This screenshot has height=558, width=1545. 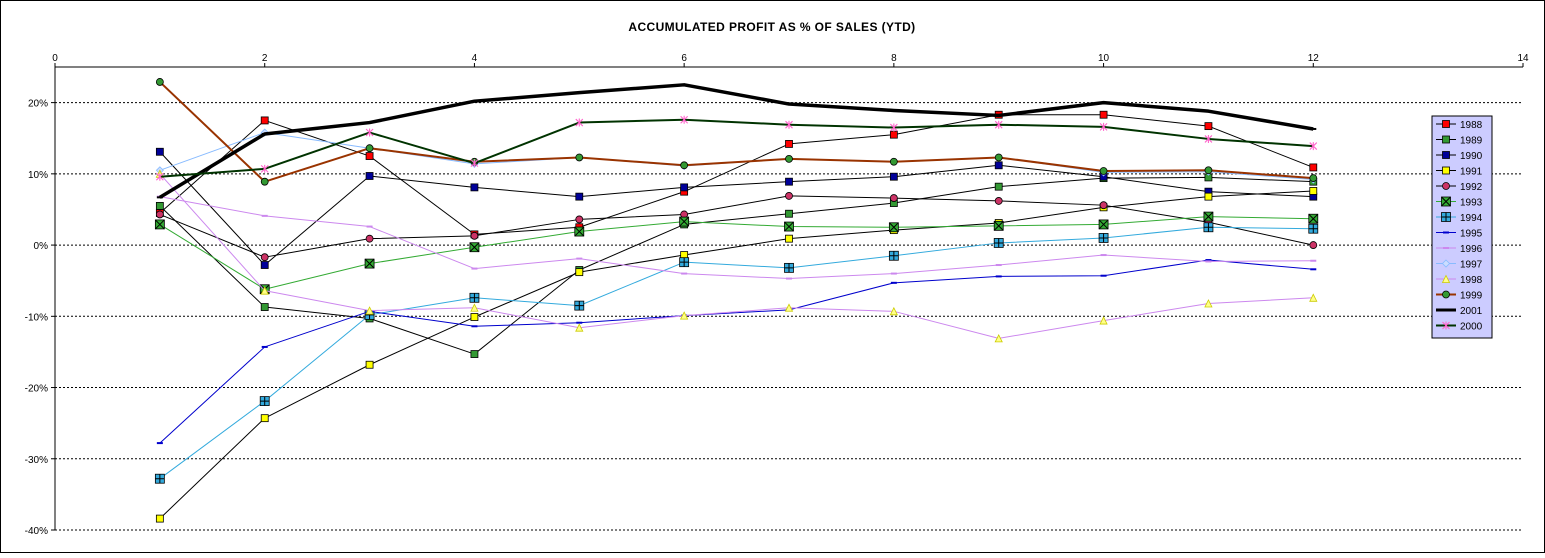 I want to click on legend-item-1989: 1989, so click(x=1459, y=141).